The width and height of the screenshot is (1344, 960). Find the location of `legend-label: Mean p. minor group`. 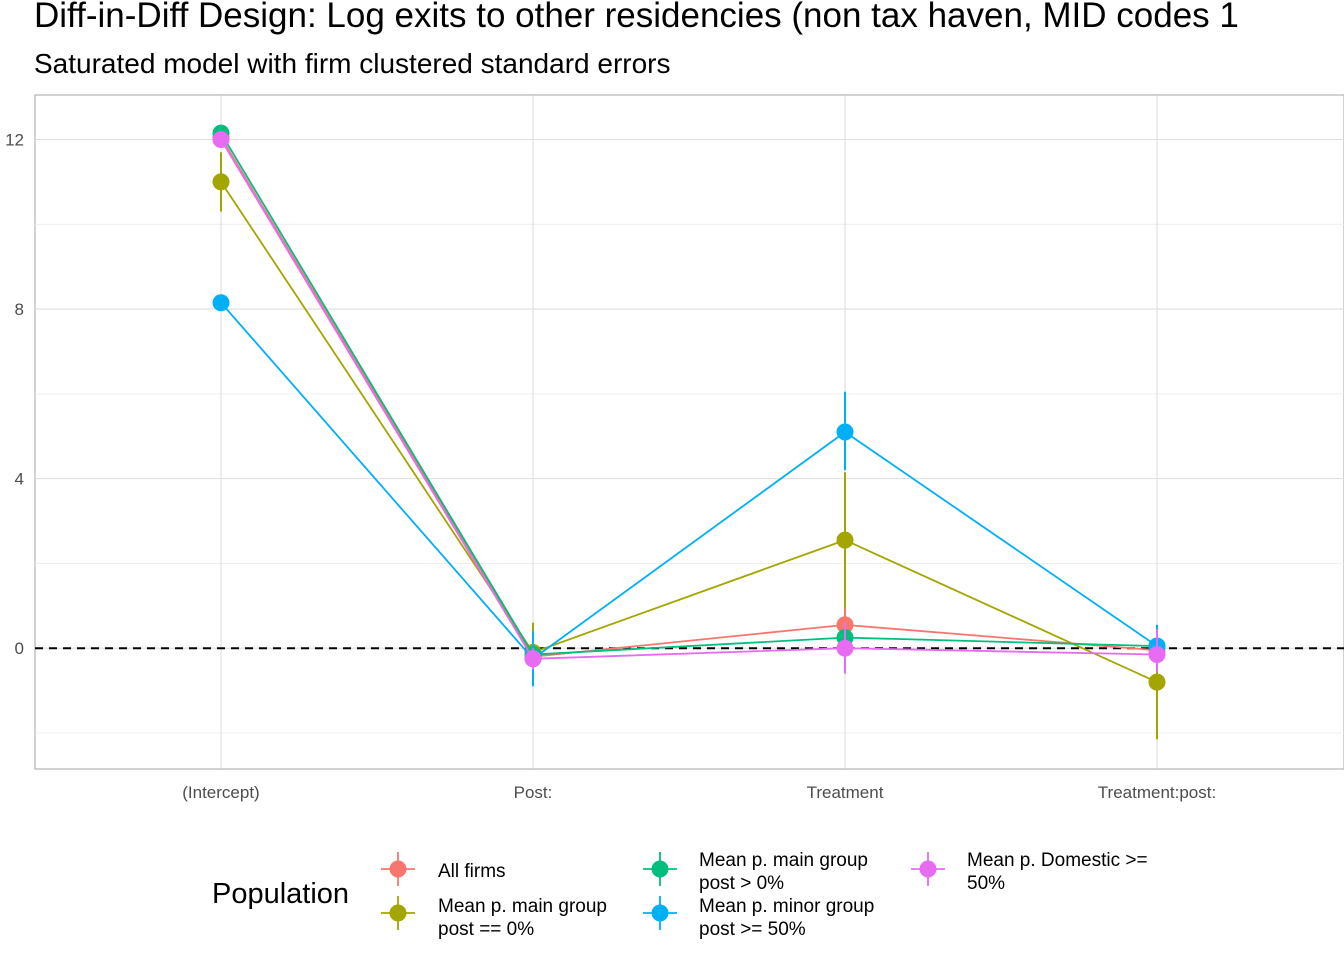

legend-label: Mean p. minor group is located at coordinates (786, 906).